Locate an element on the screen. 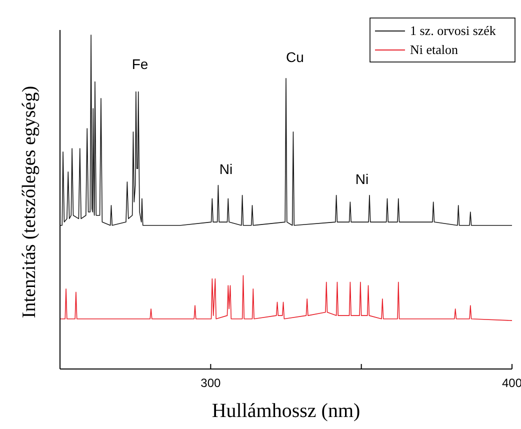  legend-label: Ni etalon is located at coordinates (434, 49).